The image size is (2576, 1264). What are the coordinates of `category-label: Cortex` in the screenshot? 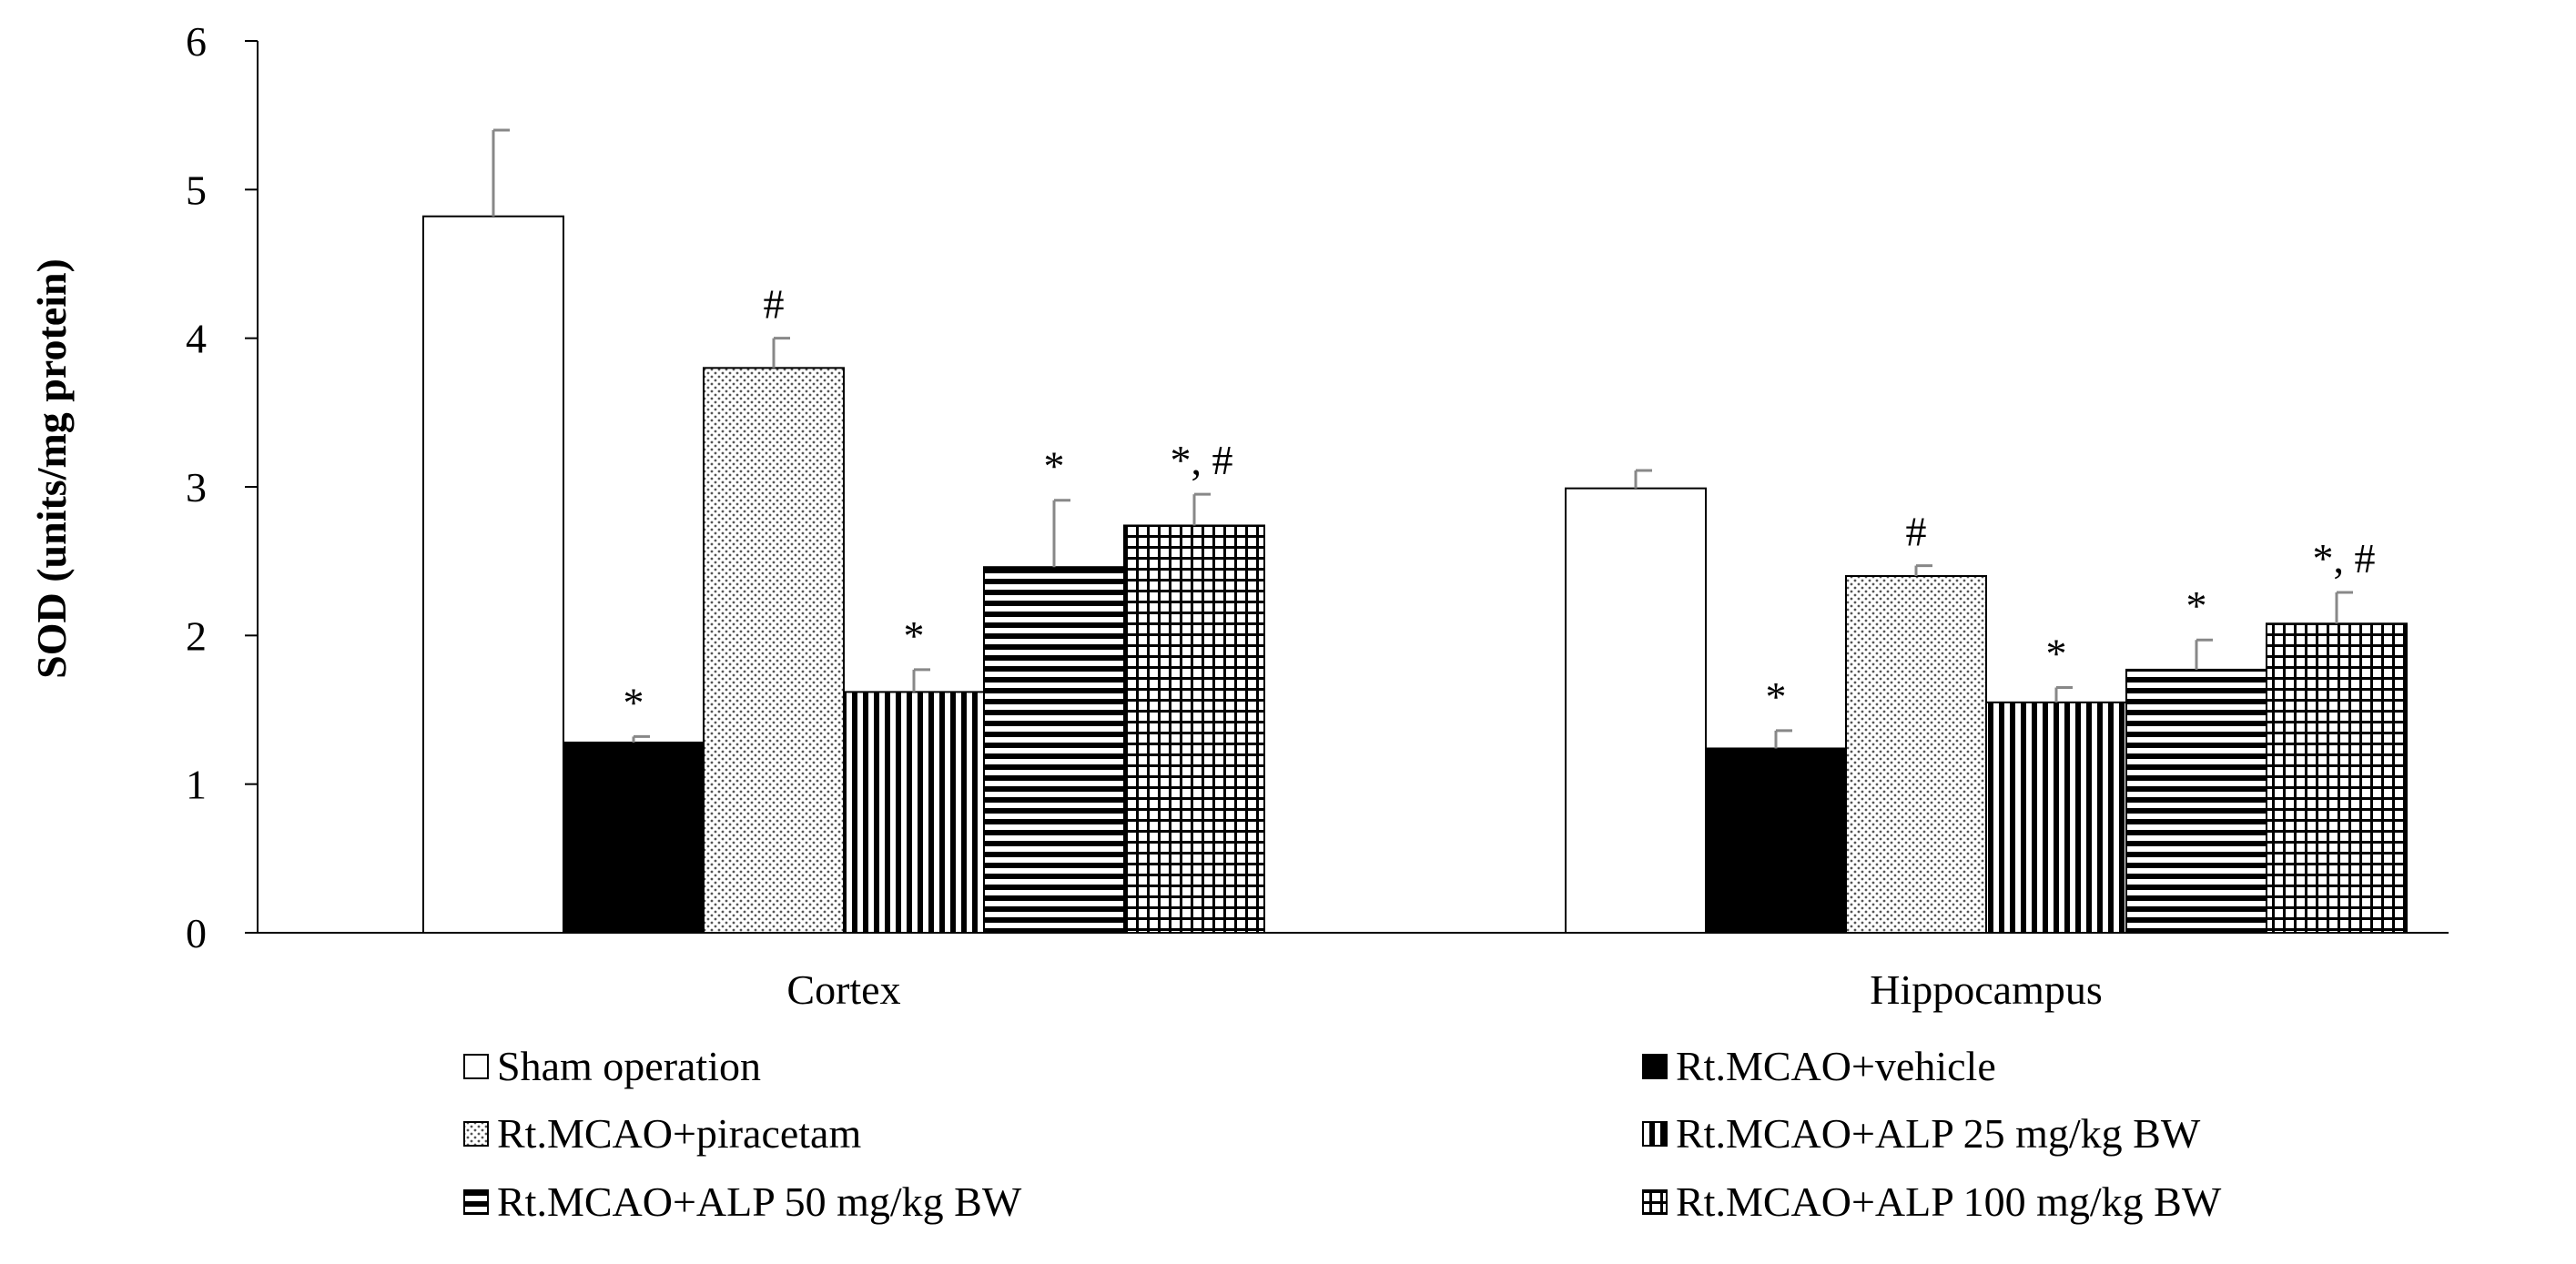 It's located at (843, 989).